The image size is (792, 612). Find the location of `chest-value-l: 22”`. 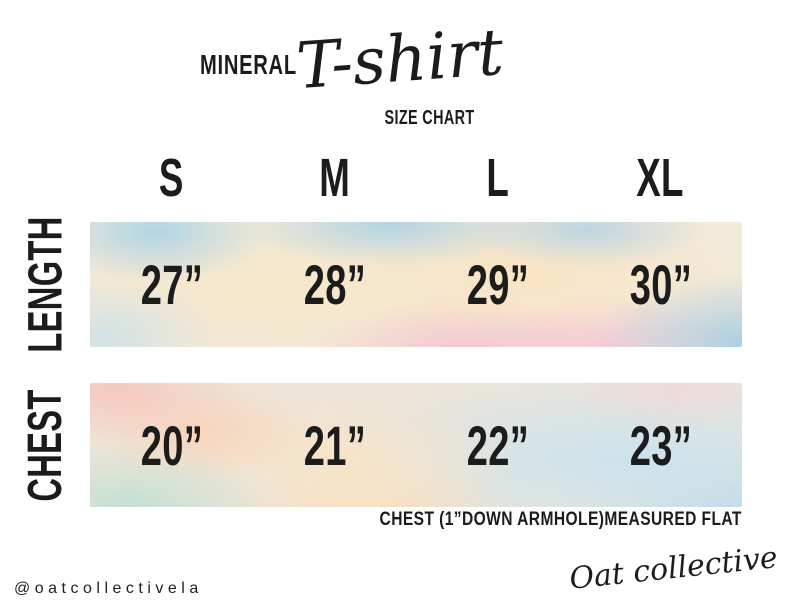

chest-value-l: 22” is located at coordinates (497, 445).